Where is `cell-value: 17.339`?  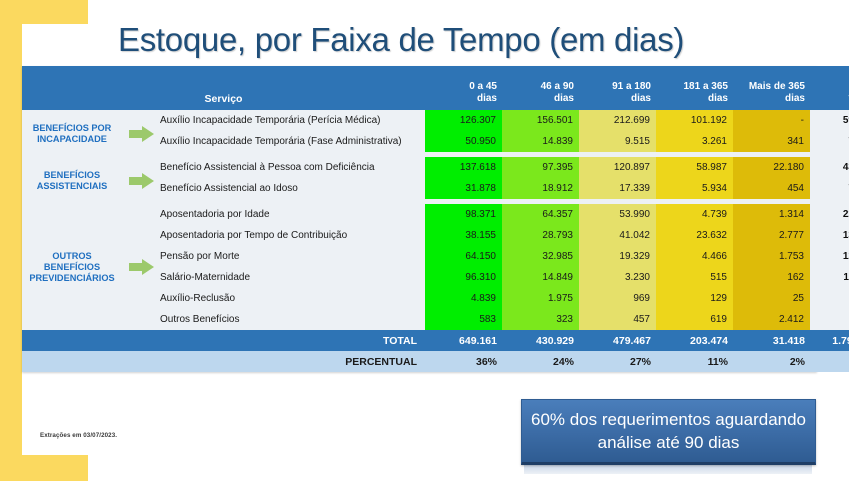 cell-value: 17.339 is located at coordinates (617, 188).